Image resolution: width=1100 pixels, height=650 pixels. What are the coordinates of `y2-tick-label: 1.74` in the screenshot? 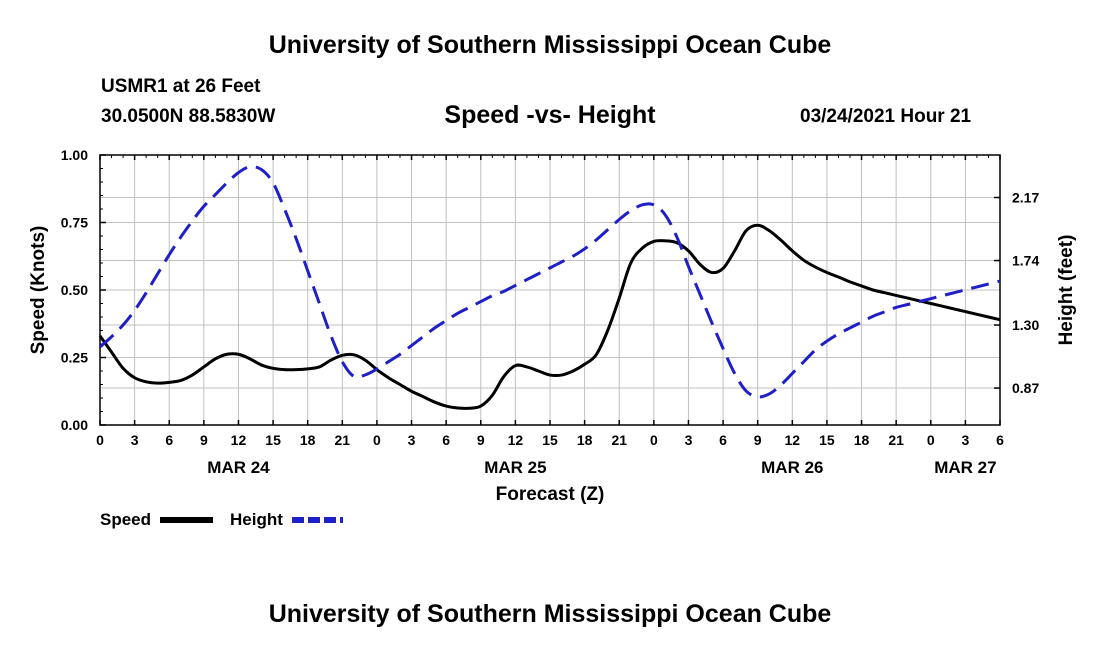 It's located at (1025, 261).